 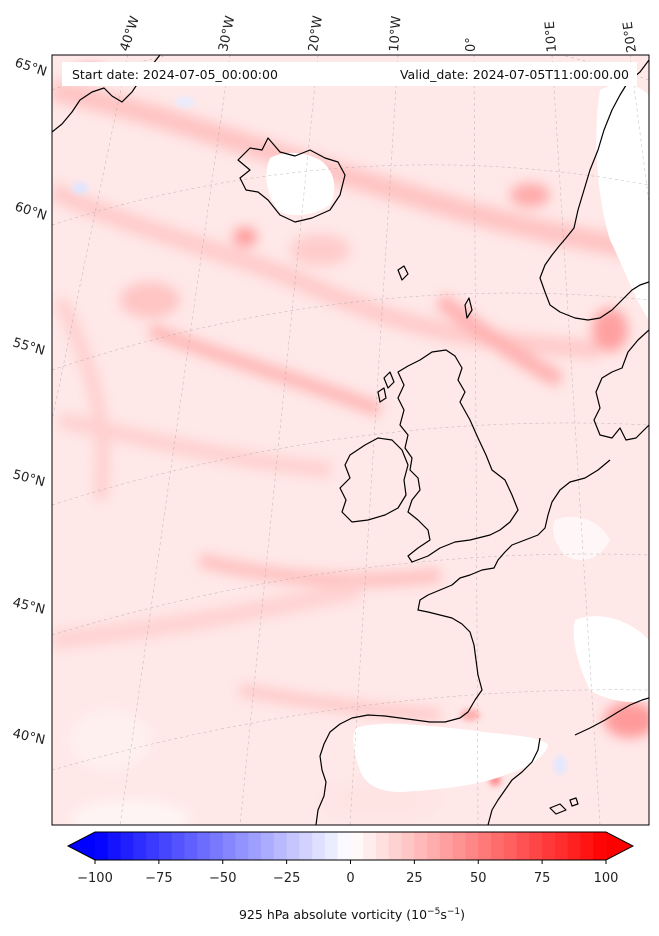 I want to click on shetland-islands, so click(x=468, y=308).